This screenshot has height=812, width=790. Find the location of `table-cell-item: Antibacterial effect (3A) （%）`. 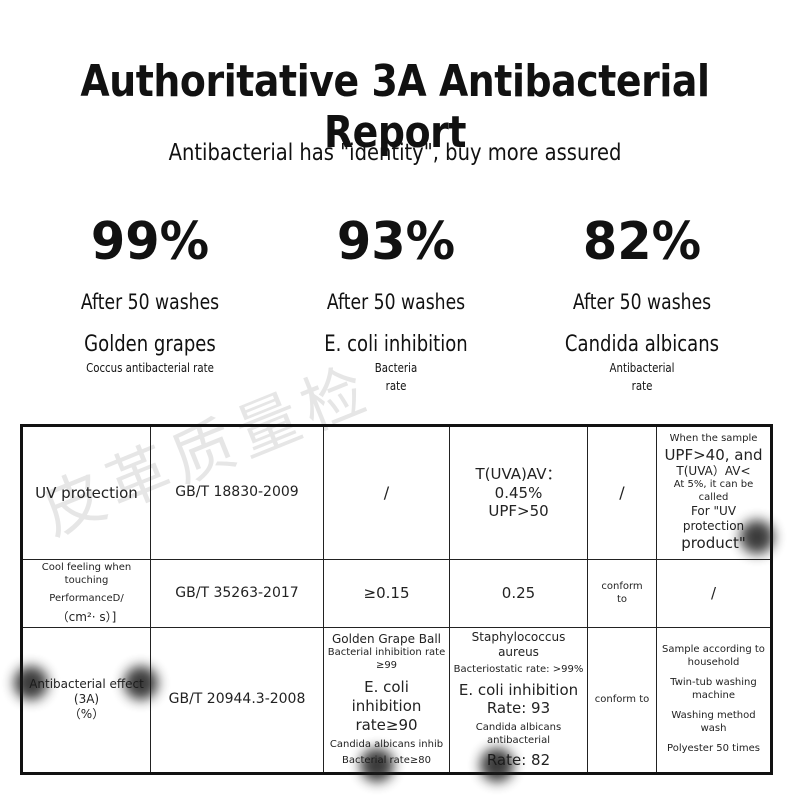

table-cell-item: Antibacterial effect (3A) （%） is located at coordinates (86, 700).